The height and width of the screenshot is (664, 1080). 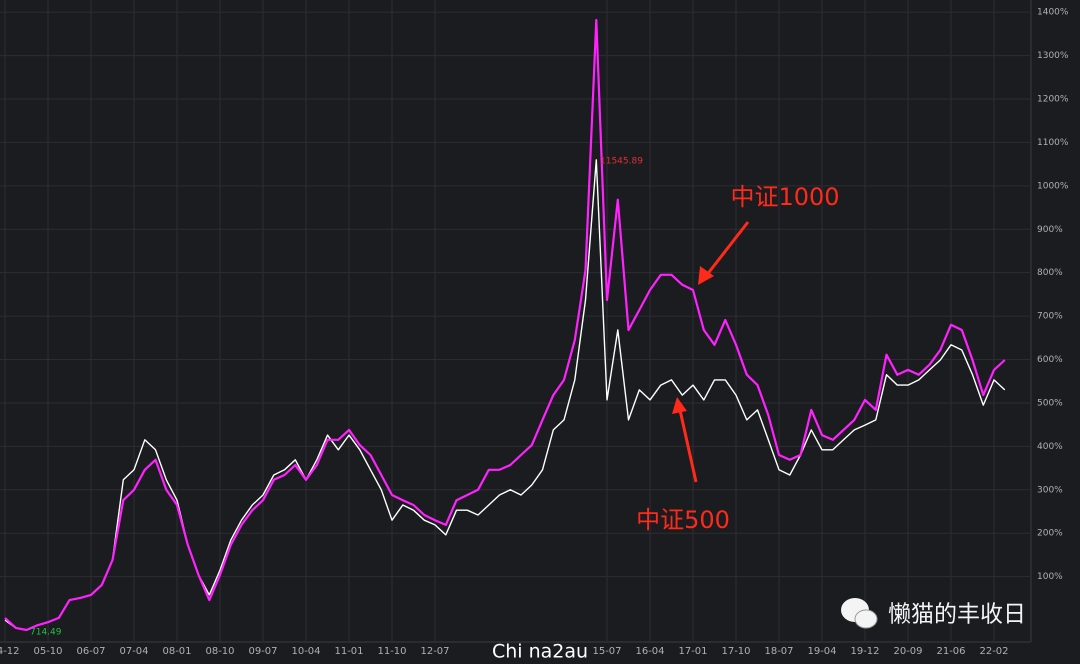 What do you see at coordinates (821, 651) in the screenshot?
I see `x-tick-label: 19-04` at bounding box center [821, 651].